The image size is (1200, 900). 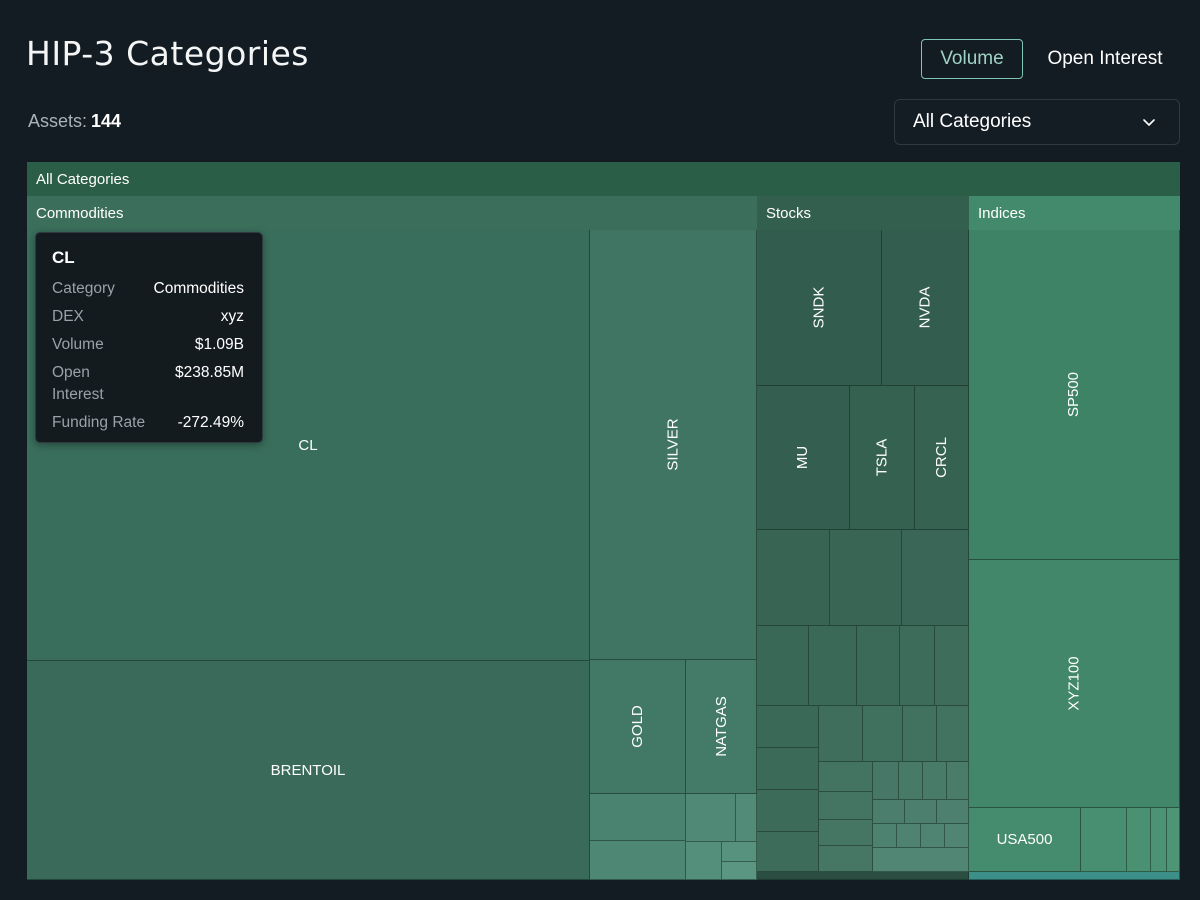 What do you see at coordinates (58, 121) in the screenshot?
I see `assets-label: Assets:` at bounding box center [58, 121].